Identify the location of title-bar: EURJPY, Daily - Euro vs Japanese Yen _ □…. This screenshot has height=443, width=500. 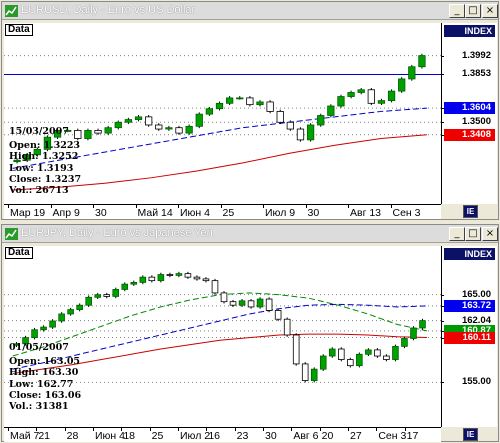
(250, 234).